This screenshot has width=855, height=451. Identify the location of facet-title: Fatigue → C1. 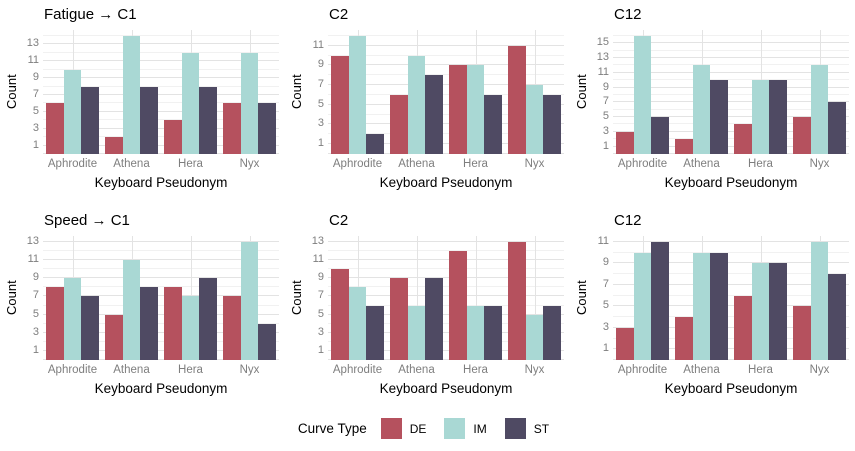
(90, 14).